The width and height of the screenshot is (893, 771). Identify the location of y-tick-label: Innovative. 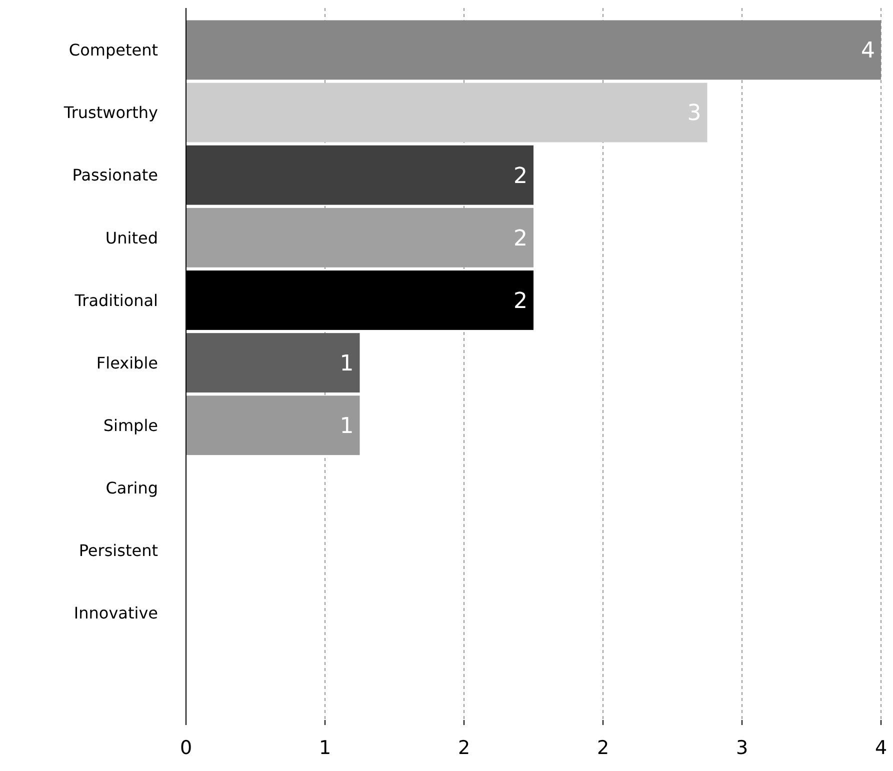
(116, 613).